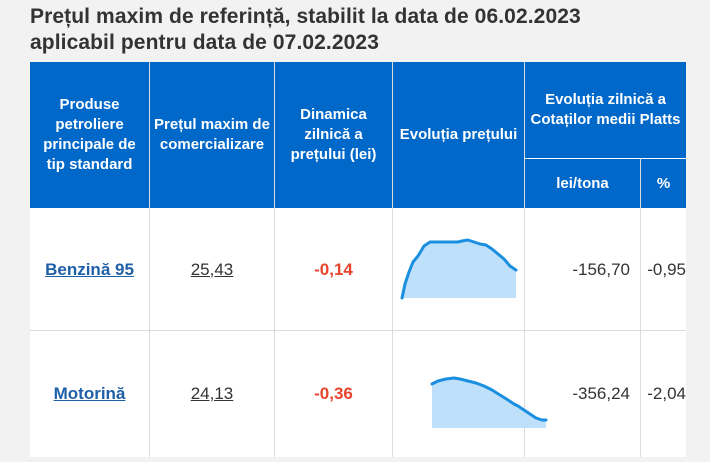  I want to click on platts-lei-cell: -356,24, so click(582, 394).